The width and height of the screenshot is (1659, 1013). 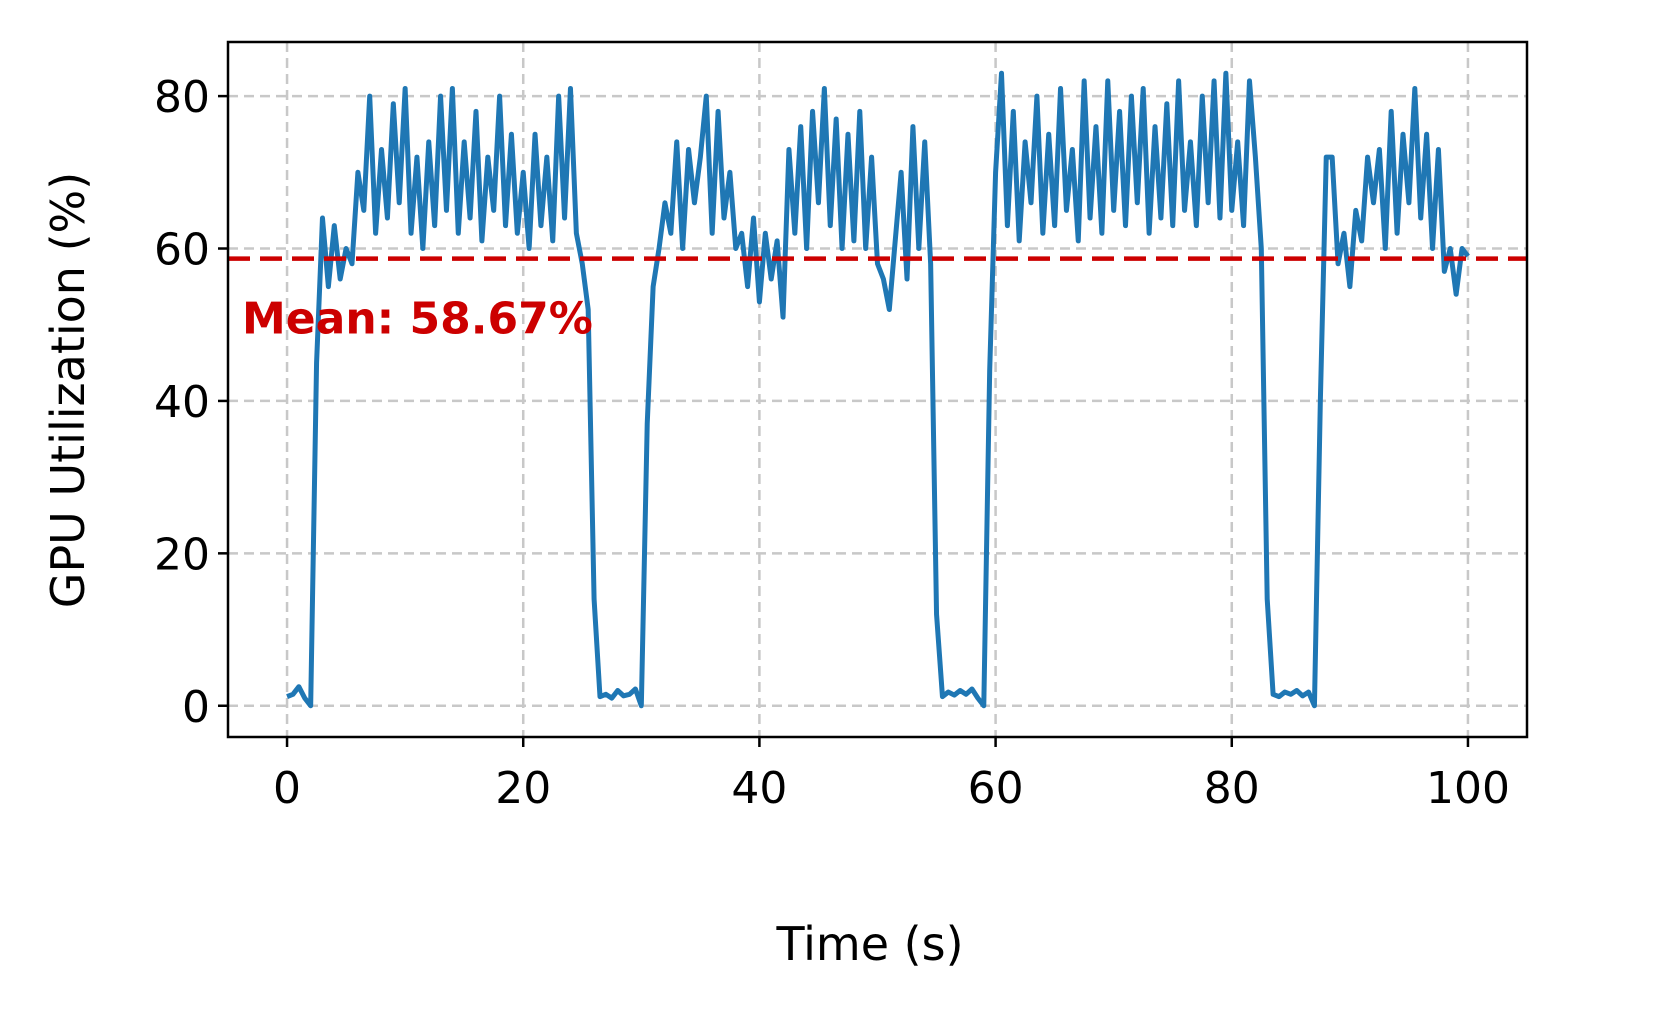 I want to click on x-tick-label: 100, so click(x=1468, y=788).